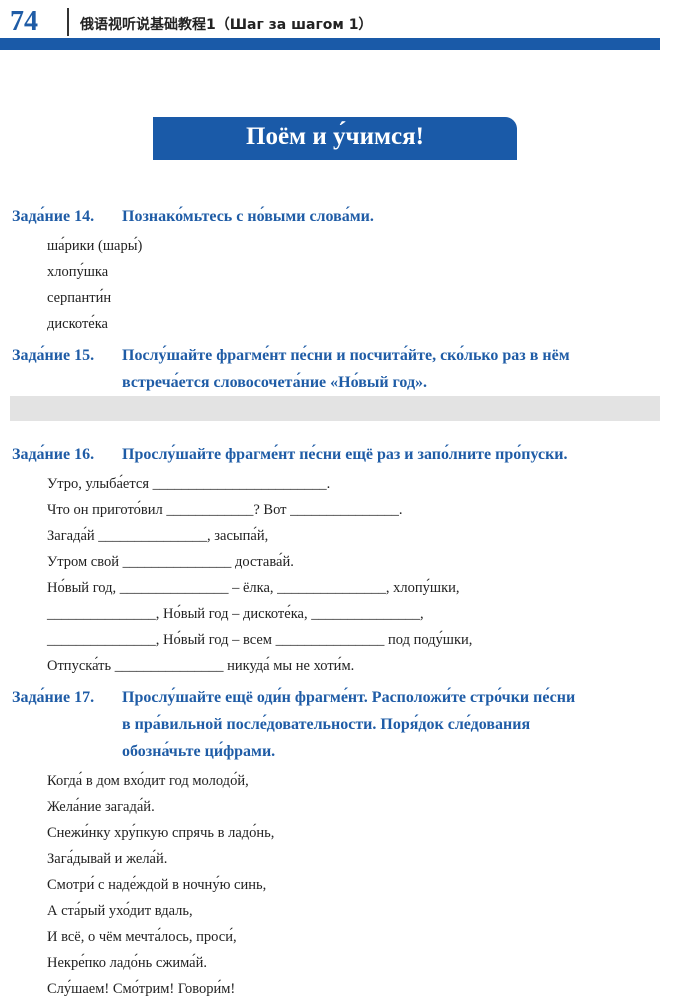 This screenshot has width=700, height=1000. What do you see at coordinates (157, 885) in the screenshot?
I see `item-line: Смотри́ с наде́ждой в ночну́ю синь,` at bounding box center [157, 885].